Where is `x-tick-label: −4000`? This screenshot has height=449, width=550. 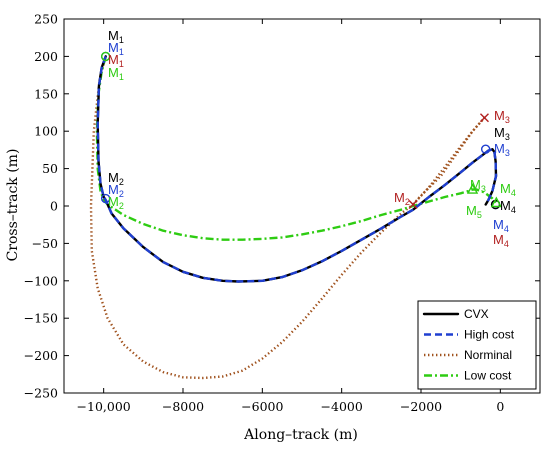
x-tick-label: −4000 is located at coordinates (342, 406).